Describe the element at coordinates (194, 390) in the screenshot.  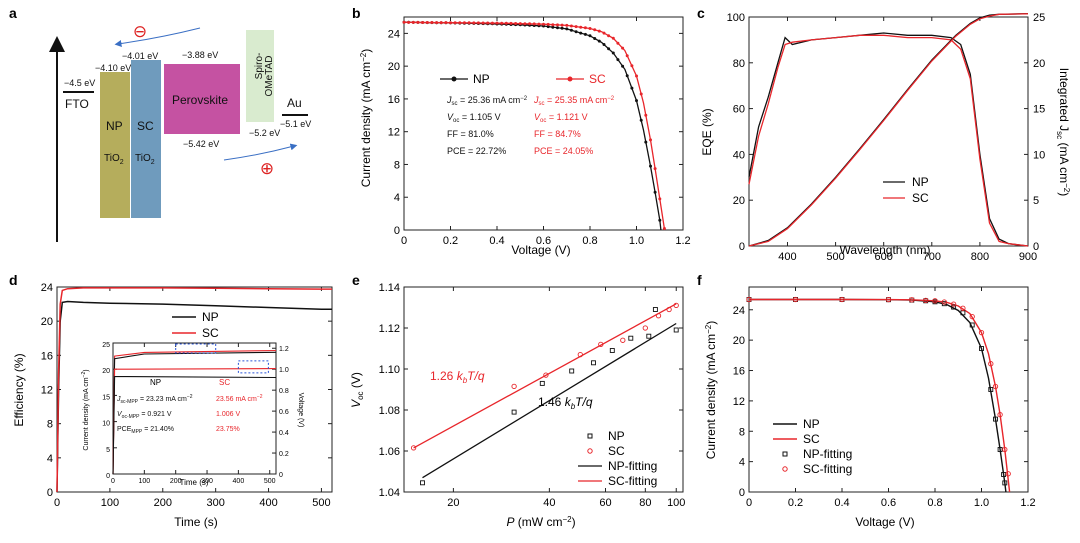
I see `d-series-sc-line` at that location.